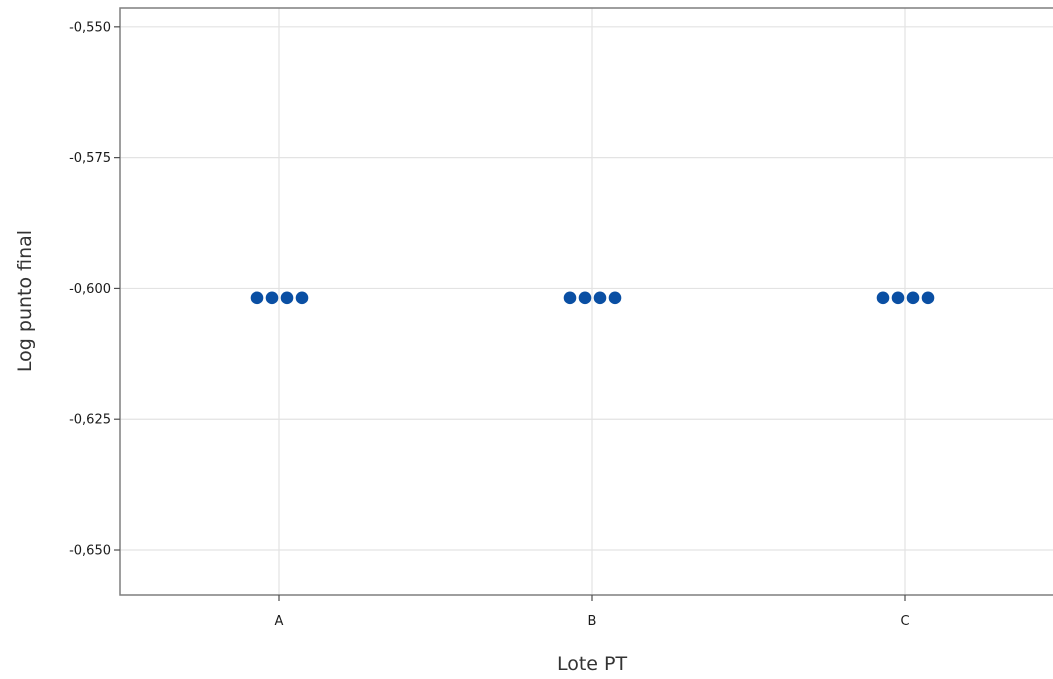 The height and width of the screenshot is (679, 1053). Describe the element at coordinates (25, 301) in the screenshot. I see `y-axis-title: Log punto final` at that location.